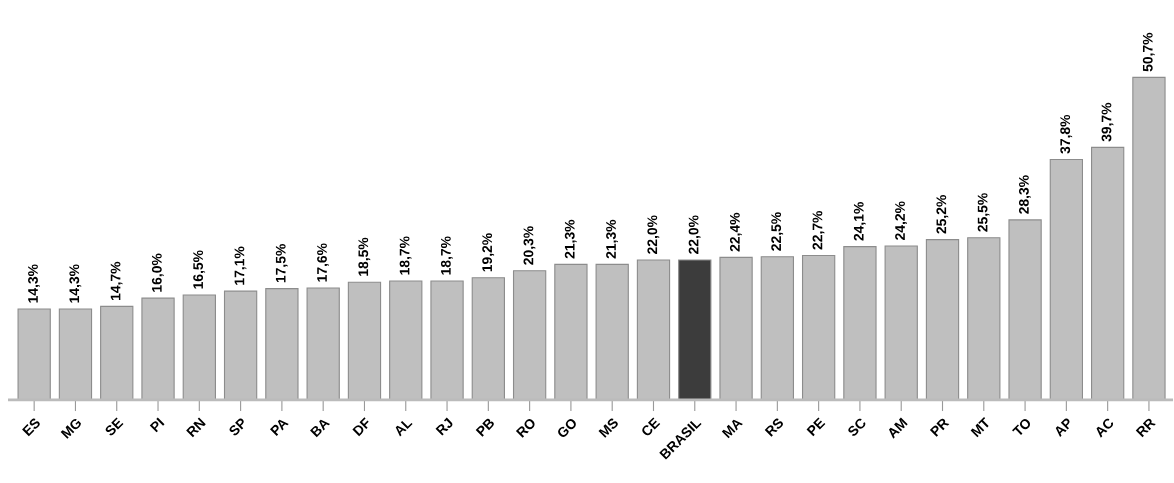 This screenshot has height=483, width=1174. I want to click on x-tick-label: MG, so click(71, 428).